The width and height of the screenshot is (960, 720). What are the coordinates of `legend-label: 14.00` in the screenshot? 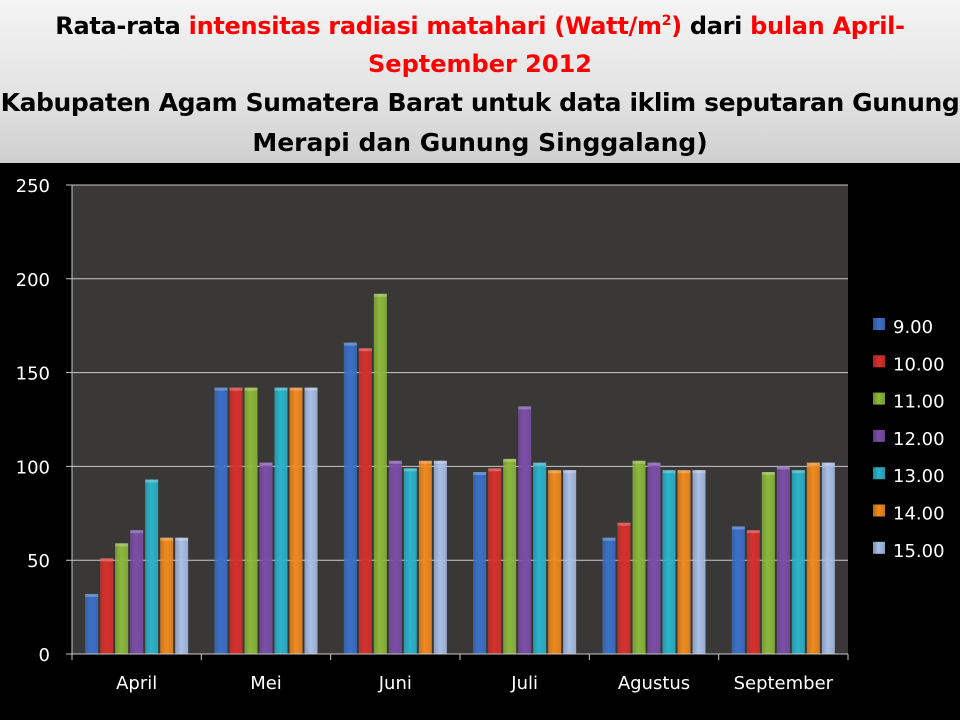 It's located at (919, 514).